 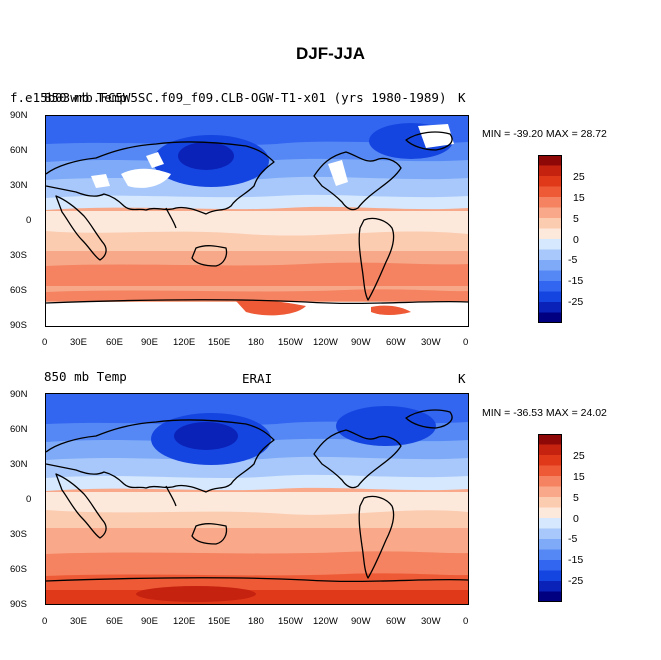 I want to click on panel2-lat-tick: 90S, so click(x=18, y=604).